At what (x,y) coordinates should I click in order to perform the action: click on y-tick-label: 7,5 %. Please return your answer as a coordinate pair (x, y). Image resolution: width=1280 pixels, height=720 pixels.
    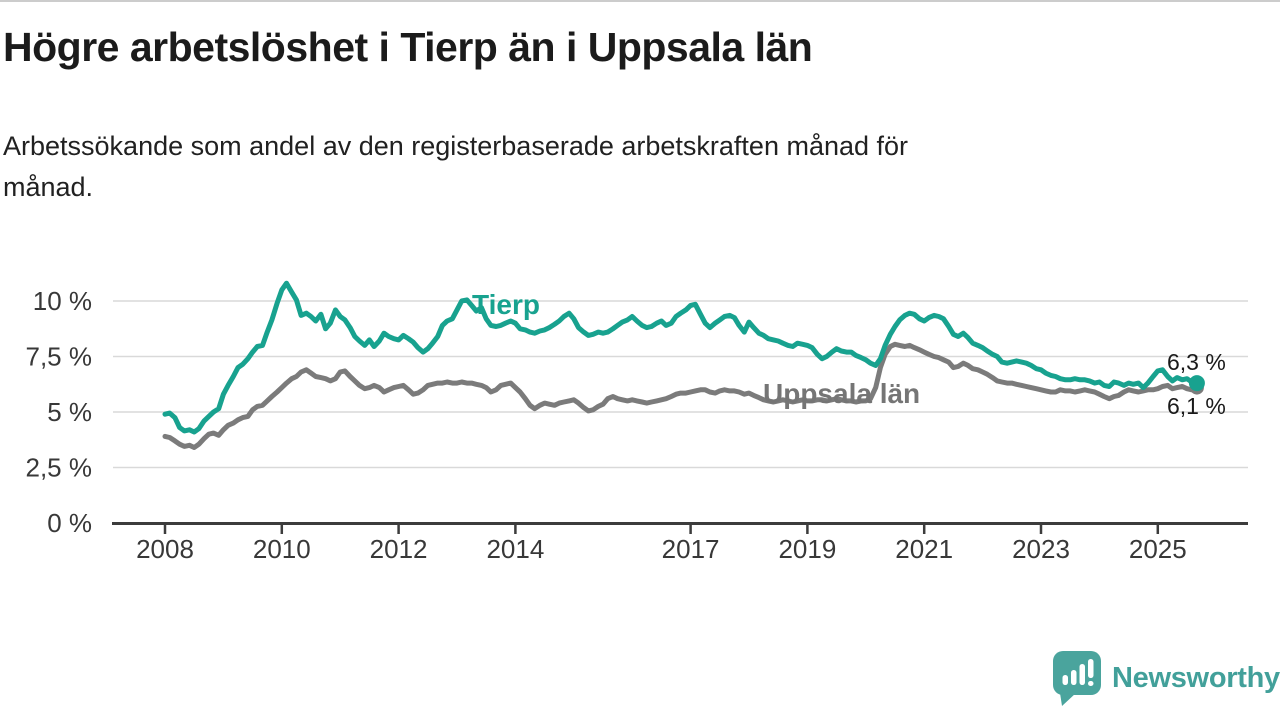
    Looking at the image, I should click on (59, 357).